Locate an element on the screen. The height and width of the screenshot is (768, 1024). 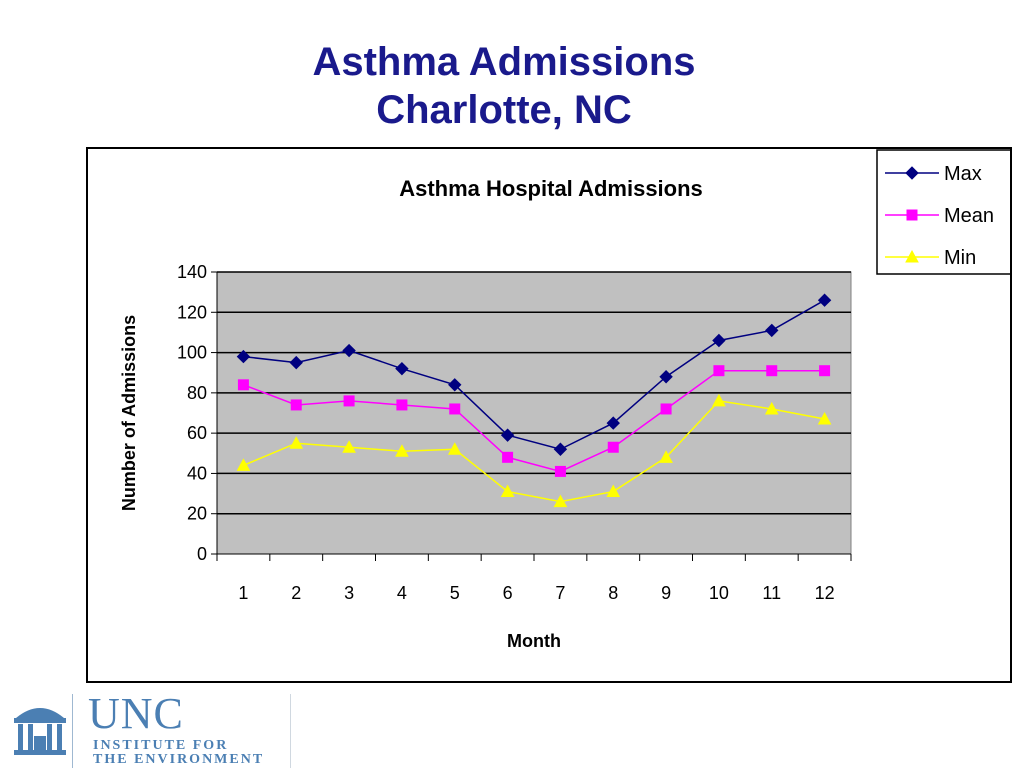
legend-marker-min is located at coordinates (912, 256).